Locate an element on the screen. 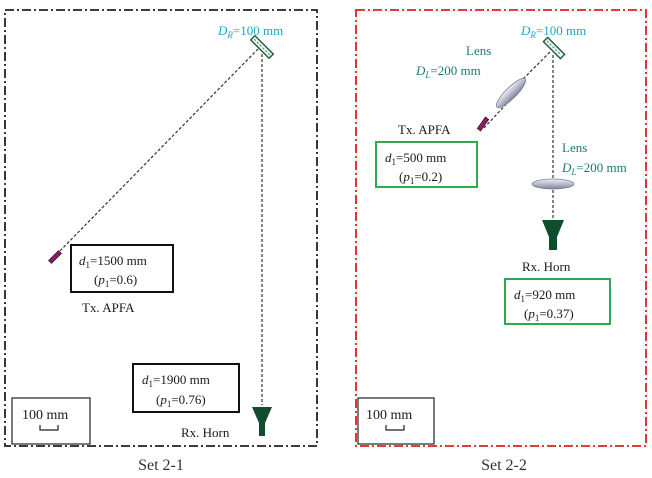  scale-label-left: 100 mm is located at coordinates (45, 415).